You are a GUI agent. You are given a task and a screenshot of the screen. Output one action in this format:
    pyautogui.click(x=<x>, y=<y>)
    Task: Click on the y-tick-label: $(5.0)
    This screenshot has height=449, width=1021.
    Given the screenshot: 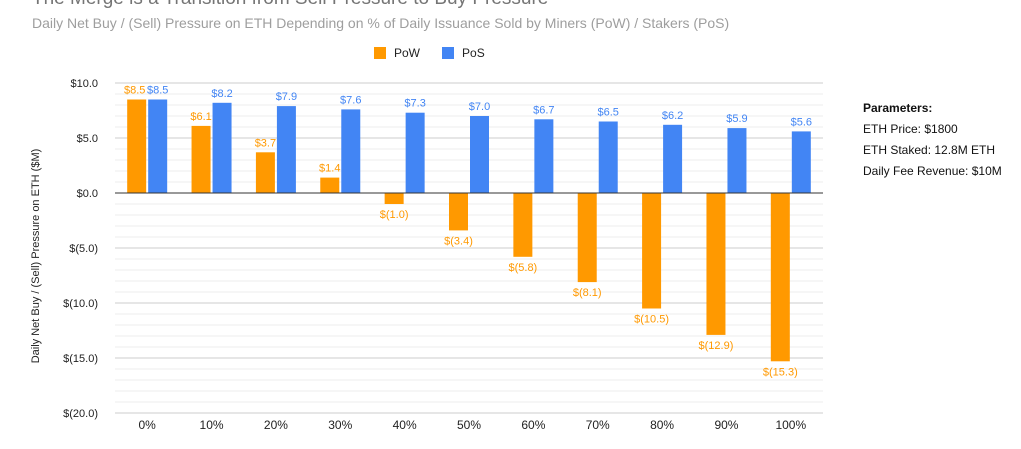 What is the action you would take?
    pyautogui.click(x=83, y=249)
    